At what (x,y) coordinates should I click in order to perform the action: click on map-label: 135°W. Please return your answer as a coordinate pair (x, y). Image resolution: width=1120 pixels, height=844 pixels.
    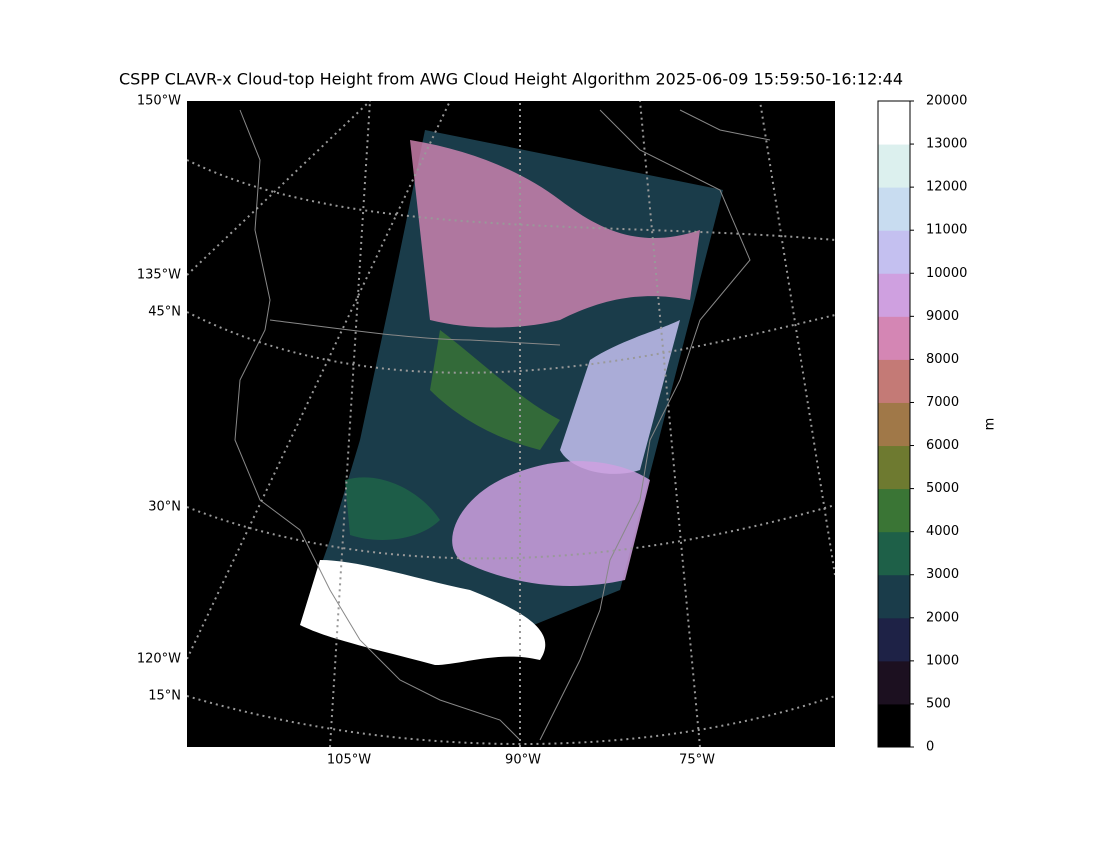
    Looking at the image, I should click on (159, 275).